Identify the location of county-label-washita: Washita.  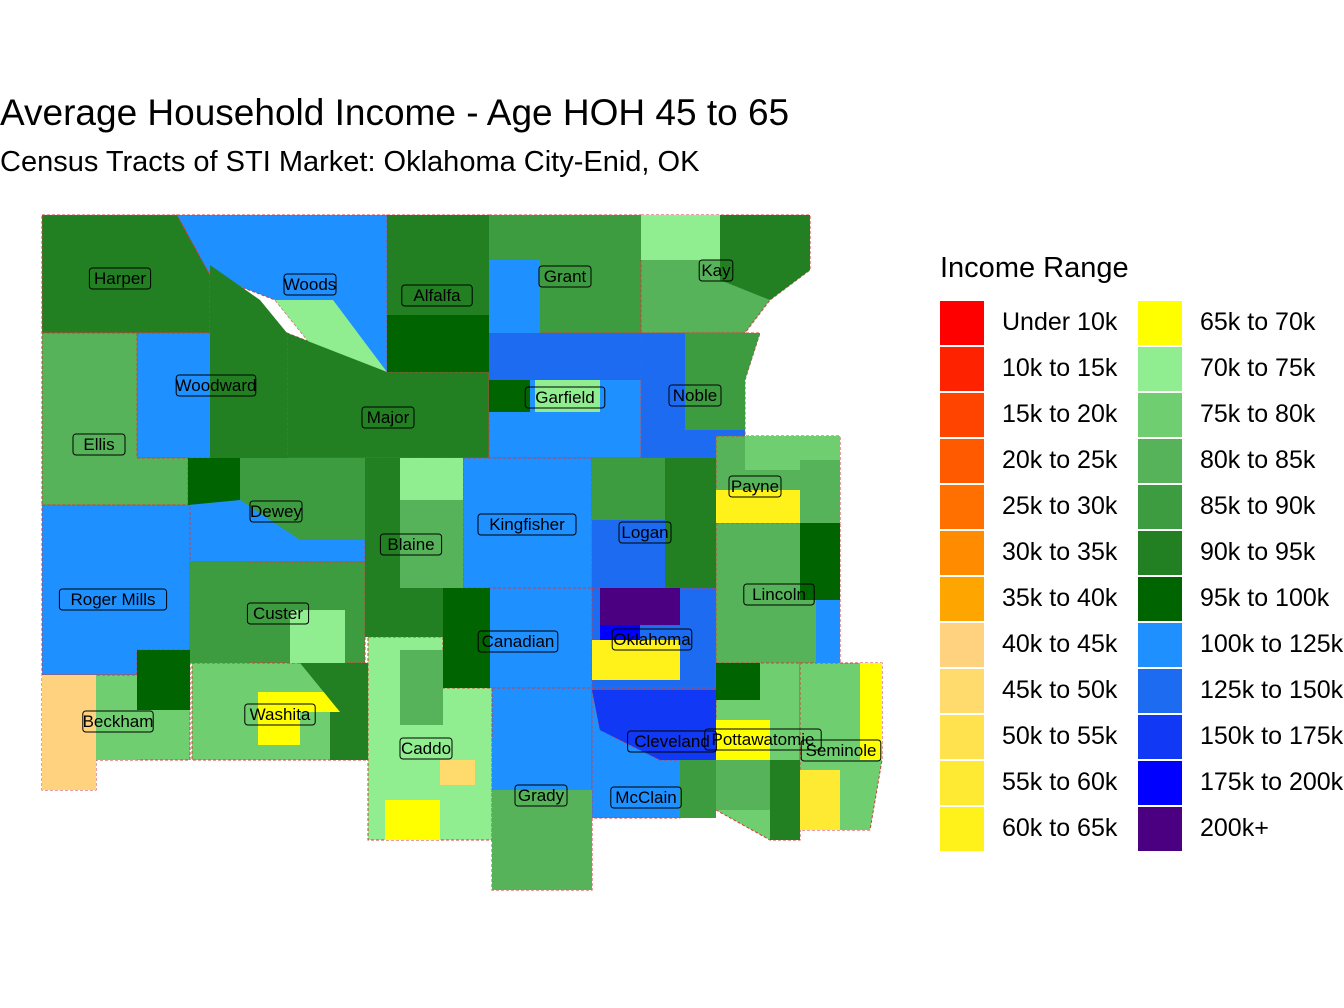
(280, 714).